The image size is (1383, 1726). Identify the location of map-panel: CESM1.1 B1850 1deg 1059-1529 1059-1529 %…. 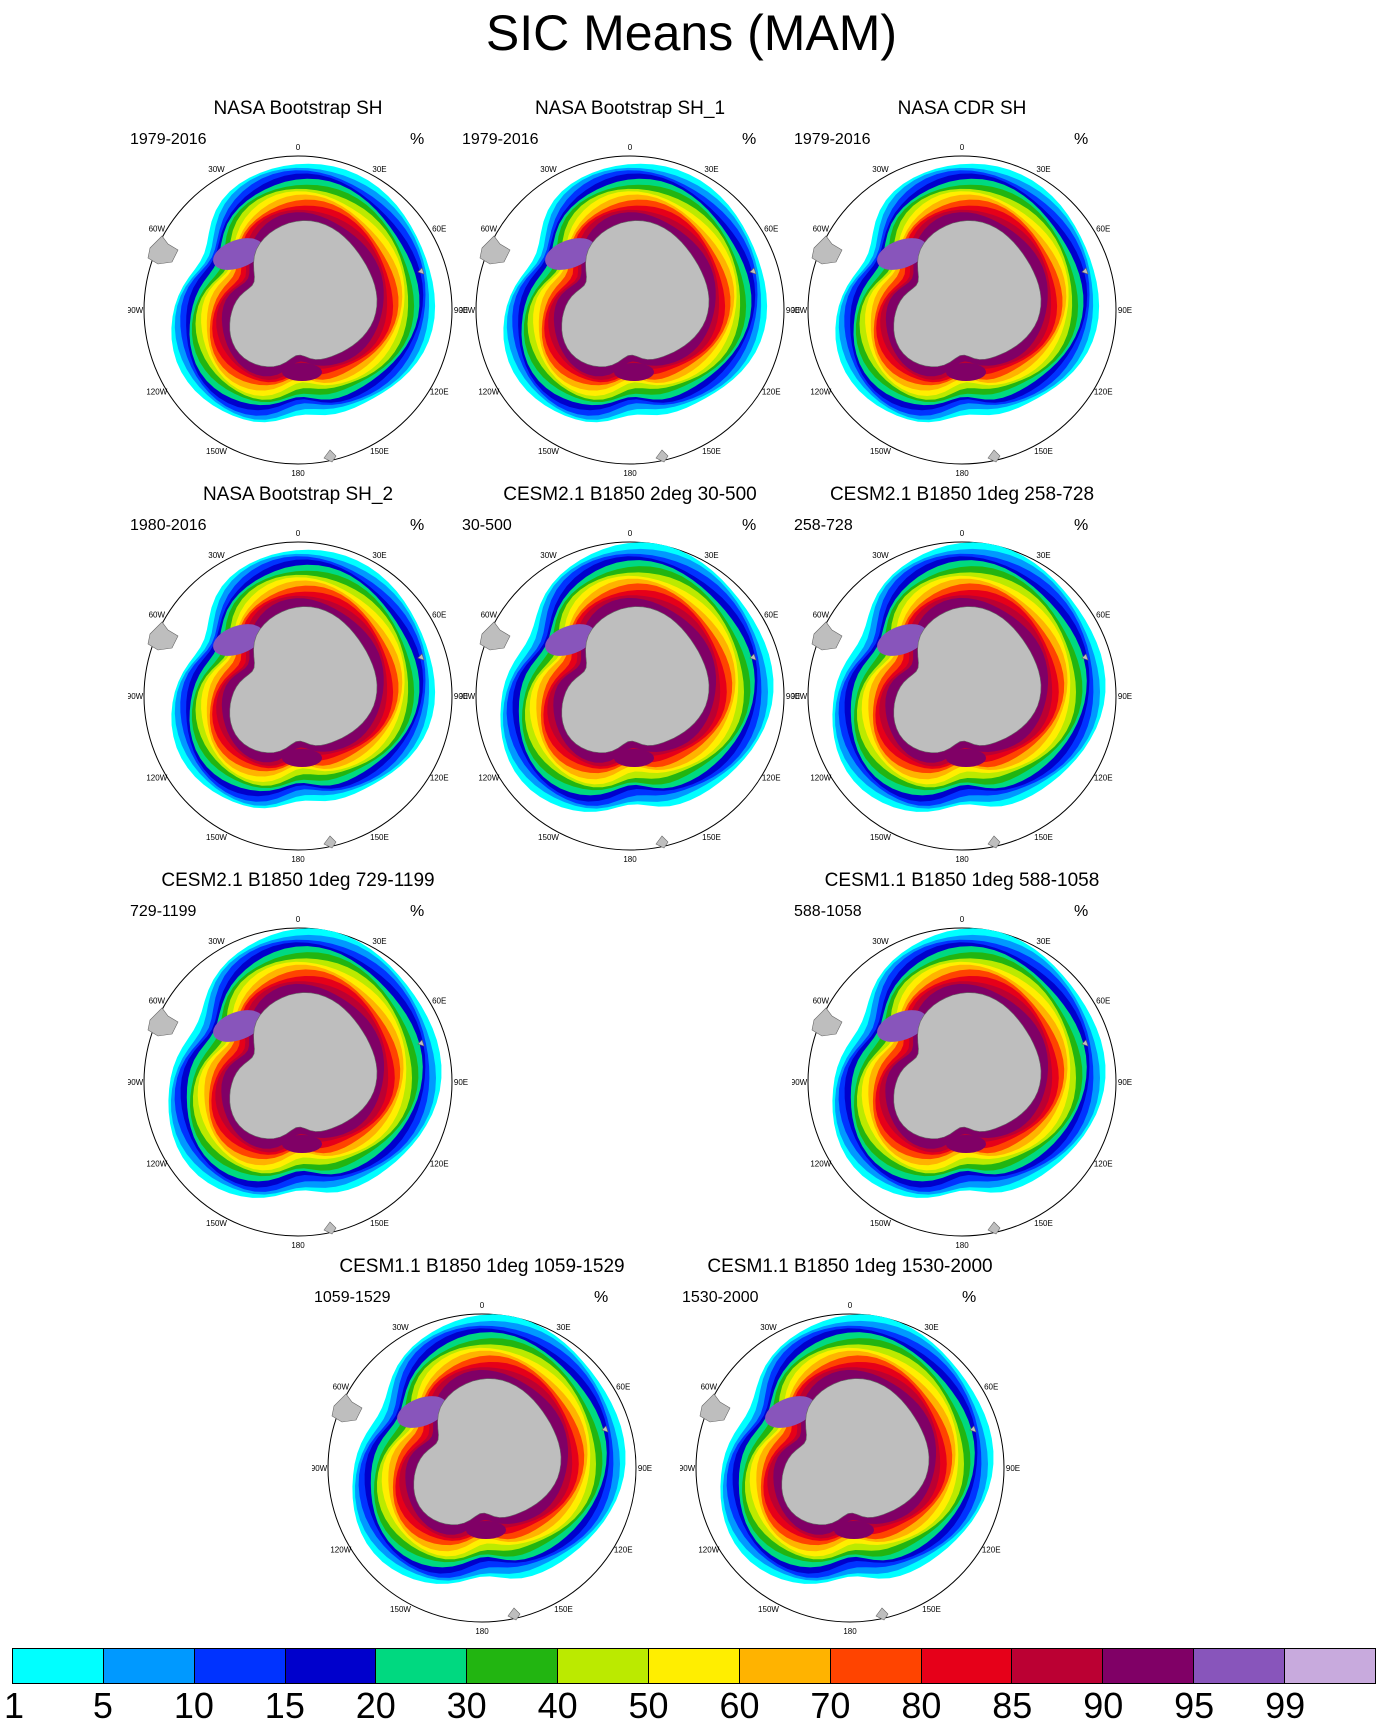
(482, 1446).